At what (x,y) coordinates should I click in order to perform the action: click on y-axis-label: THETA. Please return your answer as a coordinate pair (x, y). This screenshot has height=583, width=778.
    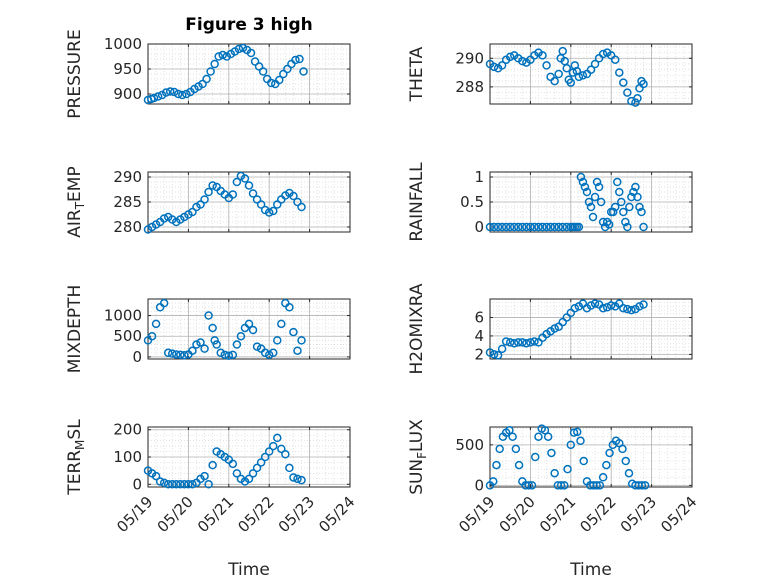
    Looking at the image, I should click on (417, 74).